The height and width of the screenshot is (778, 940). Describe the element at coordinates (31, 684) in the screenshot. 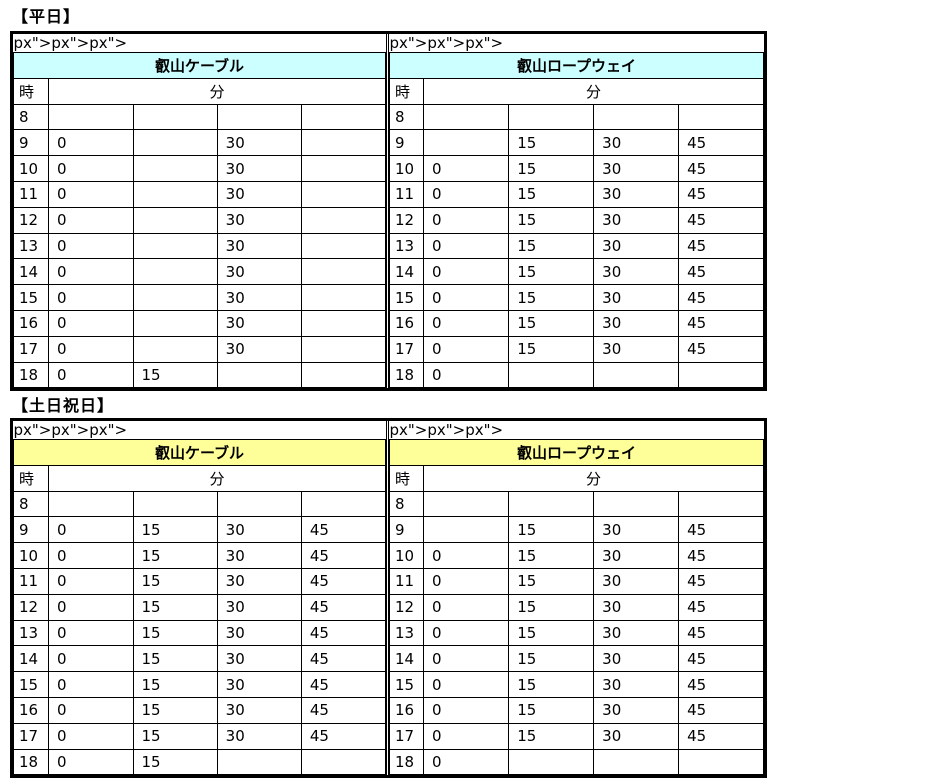

I see `hour-cell: 15` at that location.